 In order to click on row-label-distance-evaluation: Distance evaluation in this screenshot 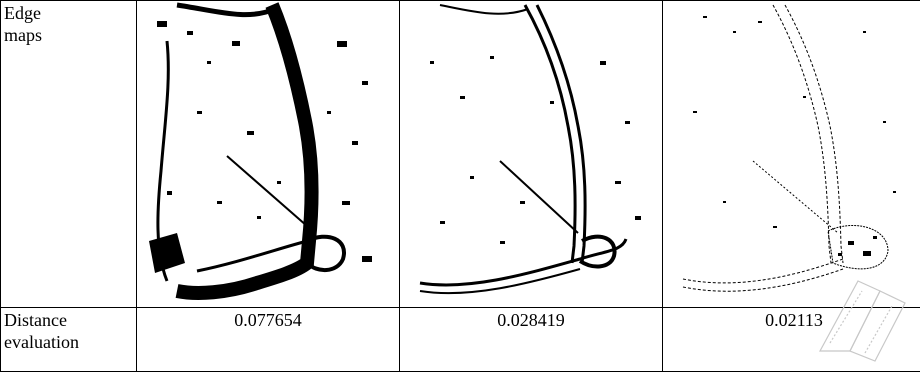, I will do `click(69, 340)`.